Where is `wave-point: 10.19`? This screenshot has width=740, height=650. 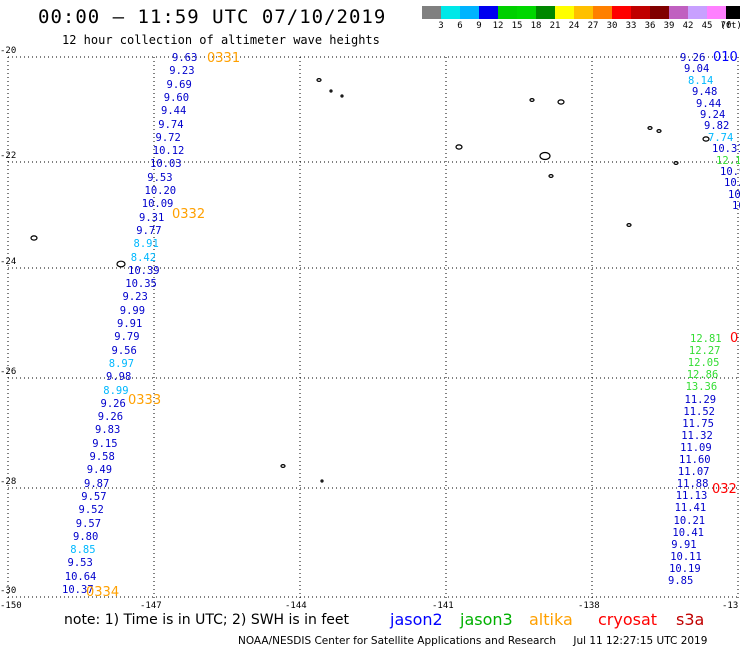 wave-point: 10.19 is located at coordinates (685, 568).